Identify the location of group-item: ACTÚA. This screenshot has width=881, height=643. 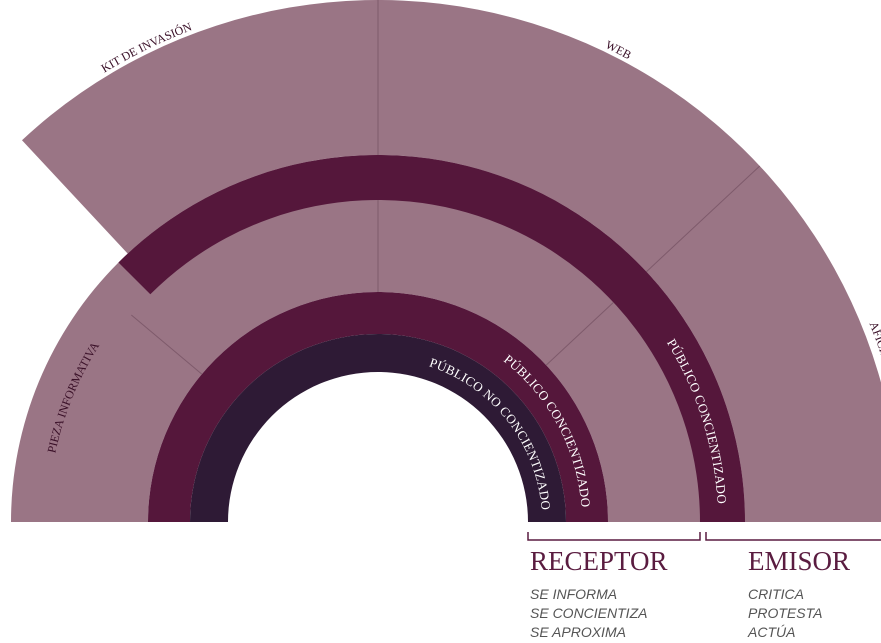
(771, 632).